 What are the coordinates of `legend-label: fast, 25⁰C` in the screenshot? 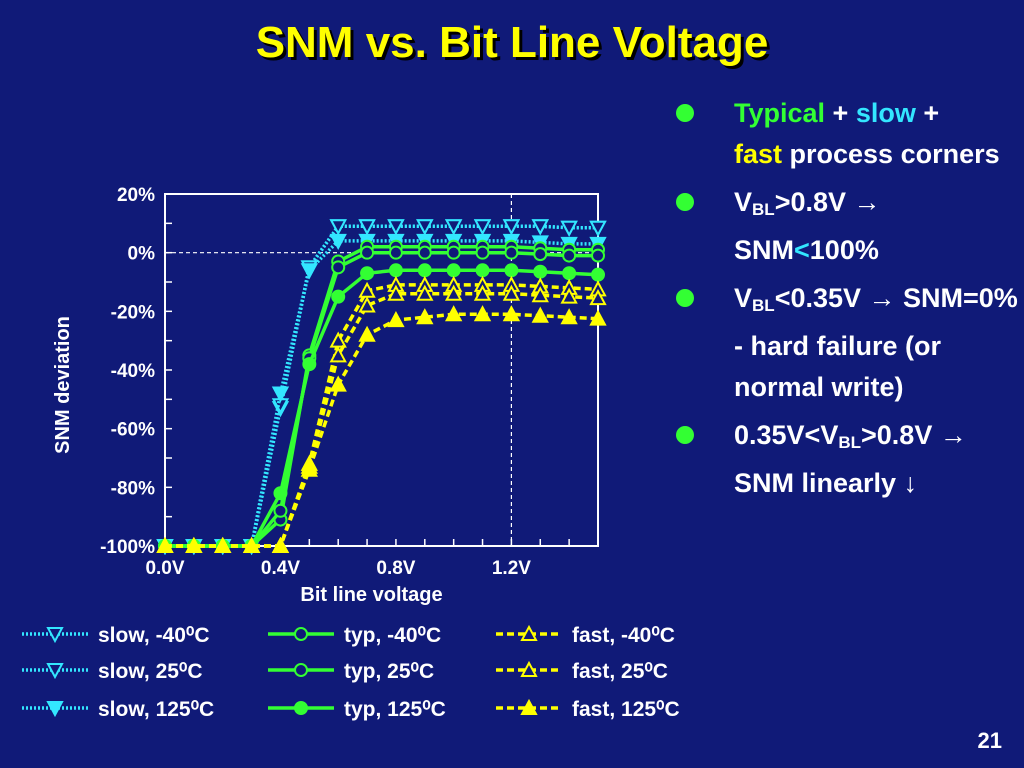 It's located at (620, 671).